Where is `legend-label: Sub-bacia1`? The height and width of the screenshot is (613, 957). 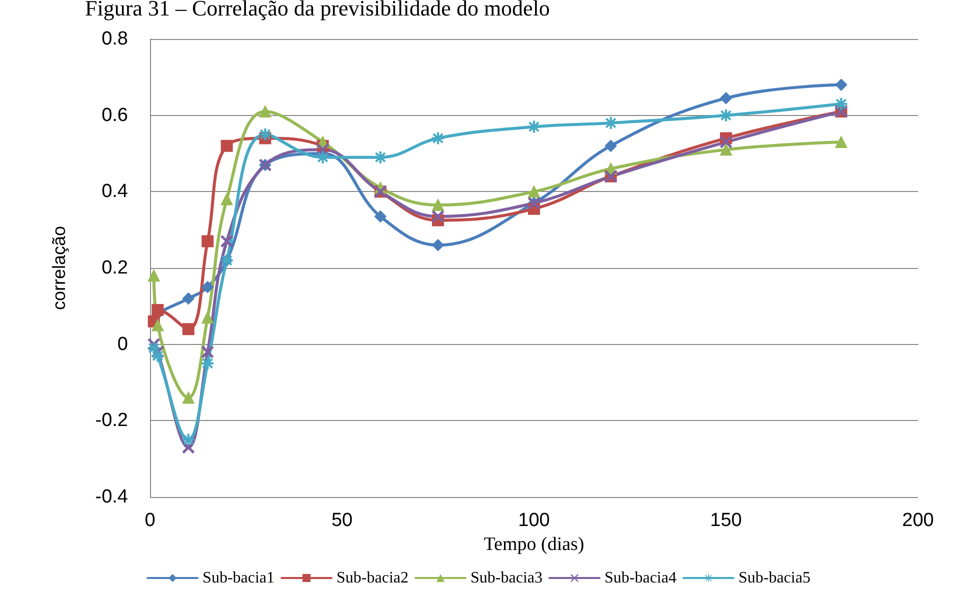 legend-label: Sub-bacia1 is located at coordinates (238, 578).